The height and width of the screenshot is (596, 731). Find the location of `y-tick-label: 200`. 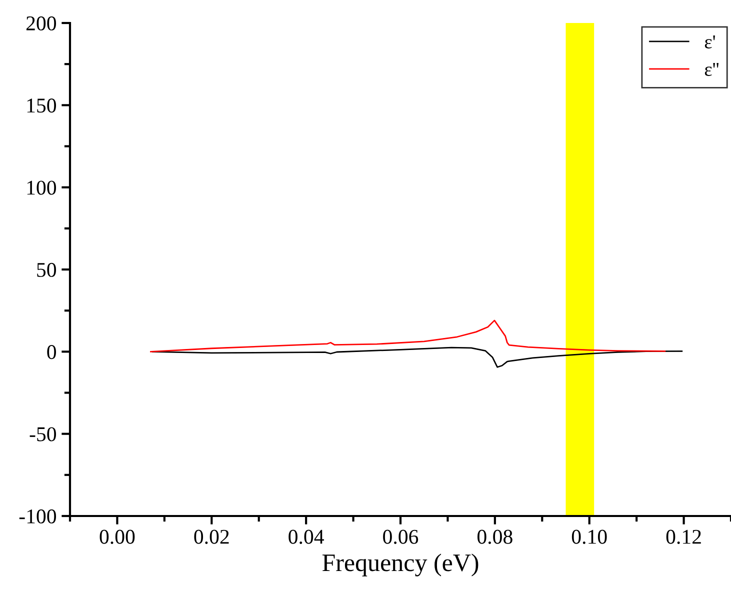

y-tick-label: 200 is located at coordinates (41, 23).